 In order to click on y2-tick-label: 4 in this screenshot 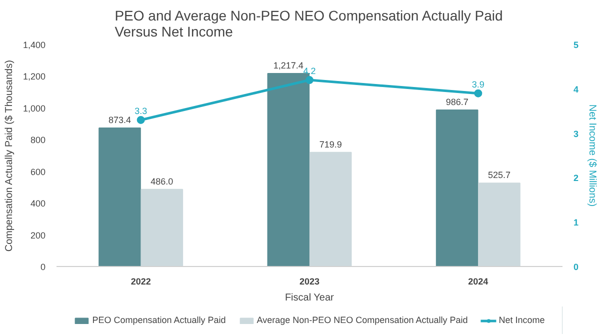, I will do `click(576, 89)`.